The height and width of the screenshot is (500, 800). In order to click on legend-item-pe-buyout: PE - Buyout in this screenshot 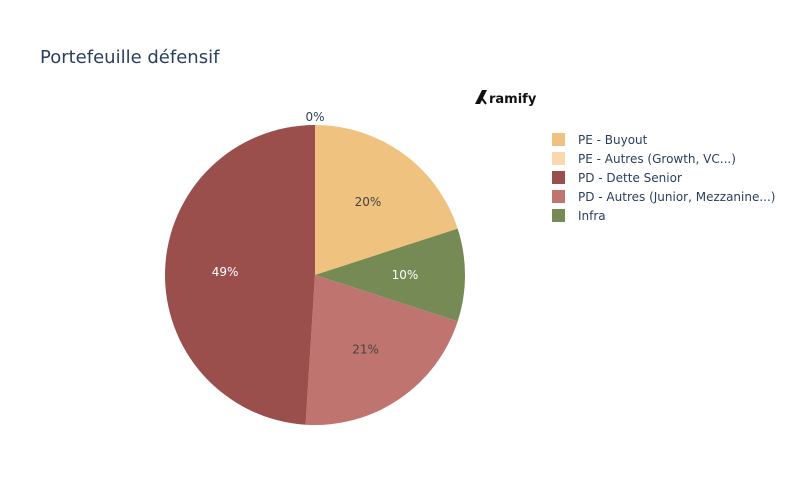, I will do `click(600, 140)`.